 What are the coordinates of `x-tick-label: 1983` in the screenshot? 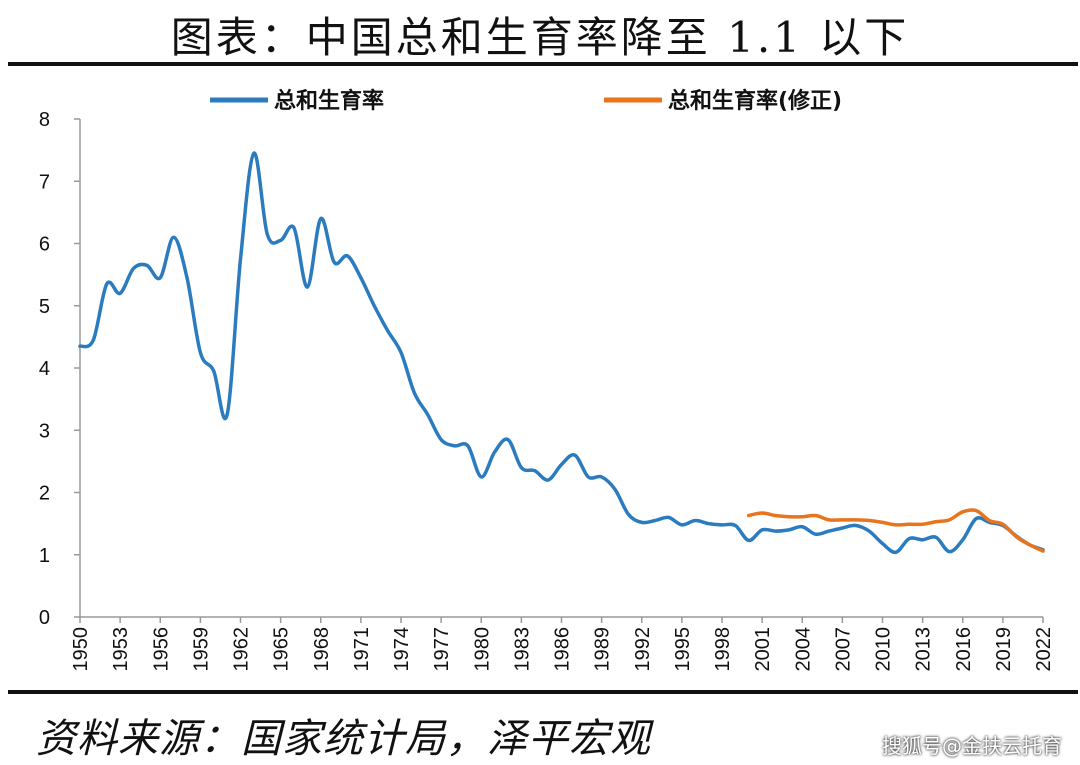 It's located at (522, 649).